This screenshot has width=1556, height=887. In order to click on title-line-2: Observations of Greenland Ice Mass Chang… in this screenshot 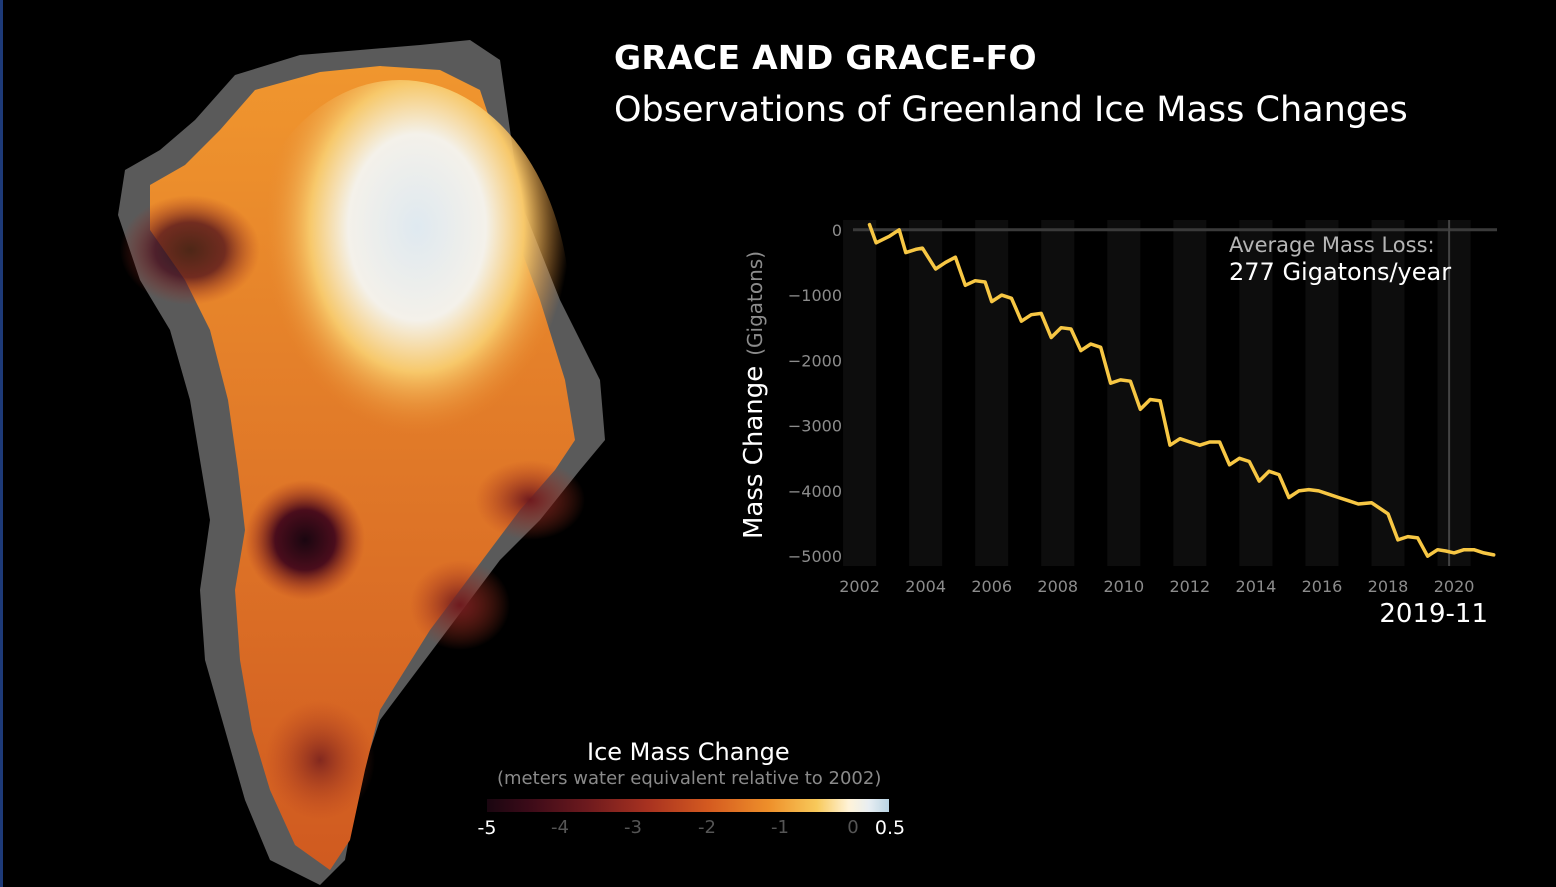, I will do `click(1011, 110)`.